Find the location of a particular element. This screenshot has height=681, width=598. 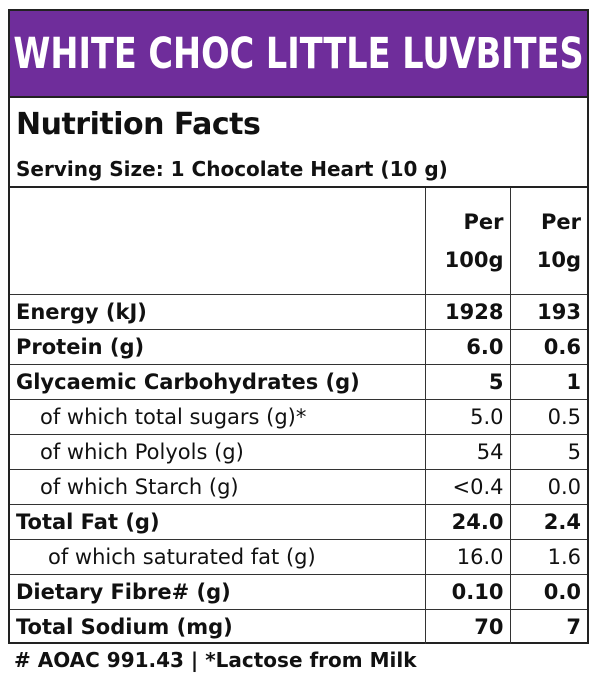

serving-size: Serving Size: 1 Chocolate Heart (10 g) is located at coordinates (232, 169).